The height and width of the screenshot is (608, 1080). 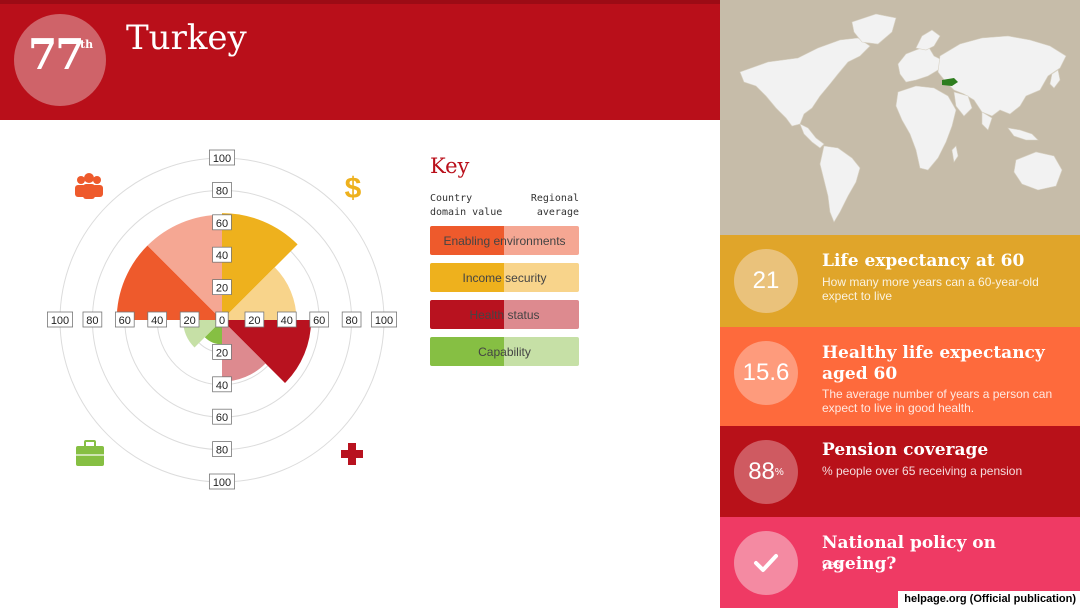 I want to click on country-name: Turkey, so click(x=186, y=38).